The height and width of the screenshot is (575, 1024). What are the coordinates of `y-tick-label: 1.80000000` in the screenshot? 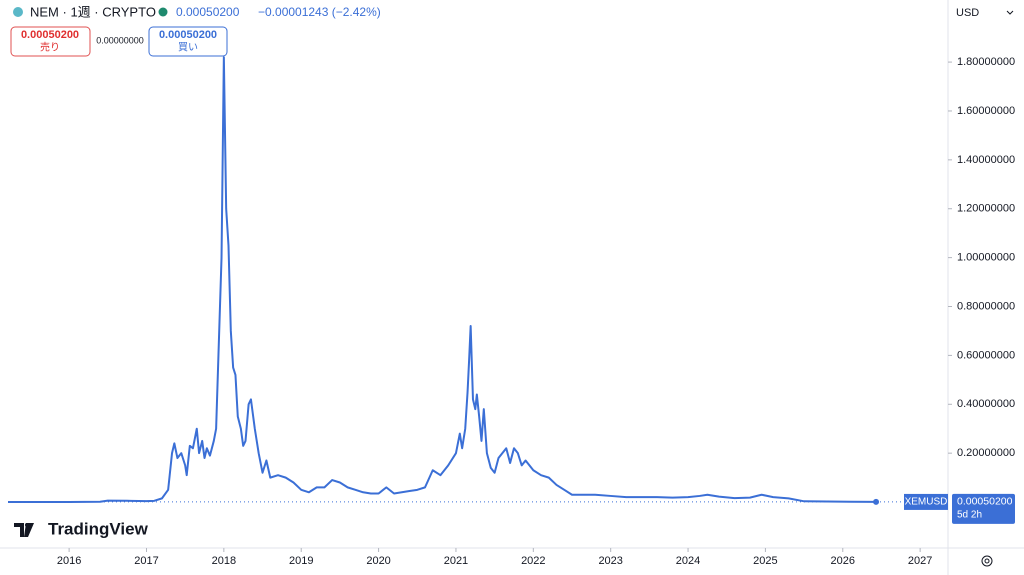 It's located at (986, 62).